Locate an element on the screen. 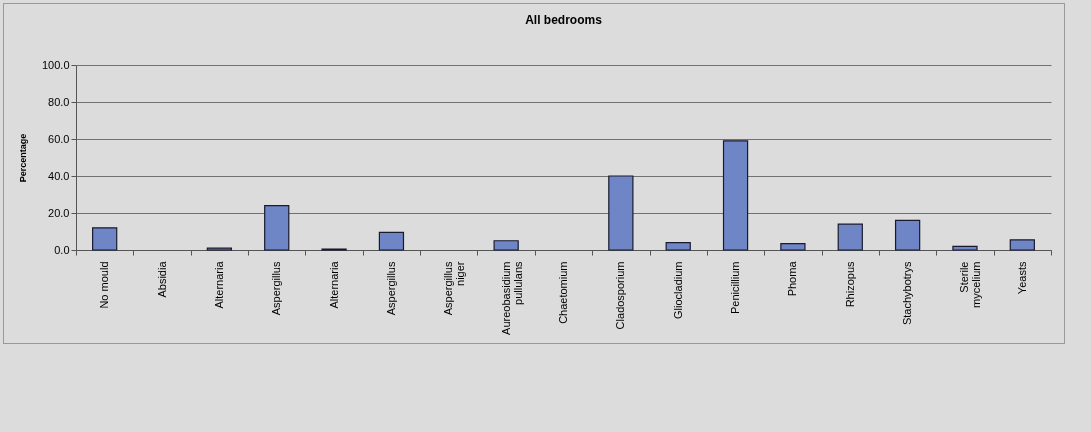 The height and width of the screenshot is (432, 1091). x-tick-label: Absidia is located at coordinates (161, 279).